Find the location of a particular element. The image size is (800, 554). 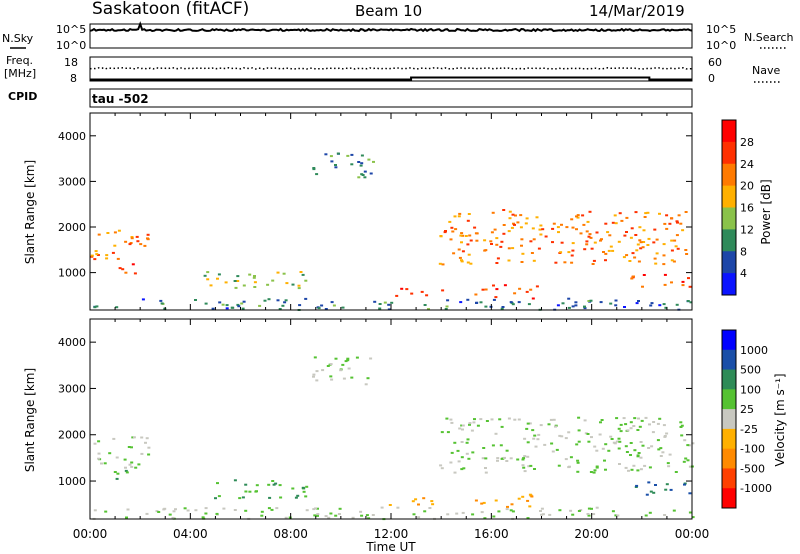

nave-label: Nave is located at coordinates (766, 70).